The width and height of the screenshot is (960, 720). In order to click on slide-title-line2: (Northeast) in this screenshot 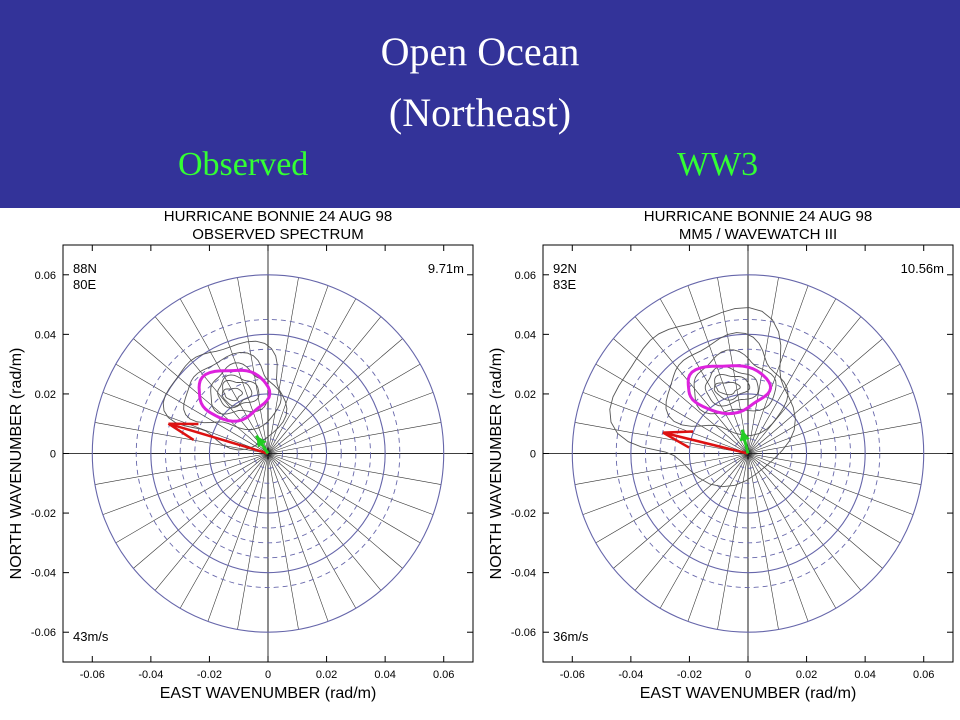, I will do `click(480, 112)`.